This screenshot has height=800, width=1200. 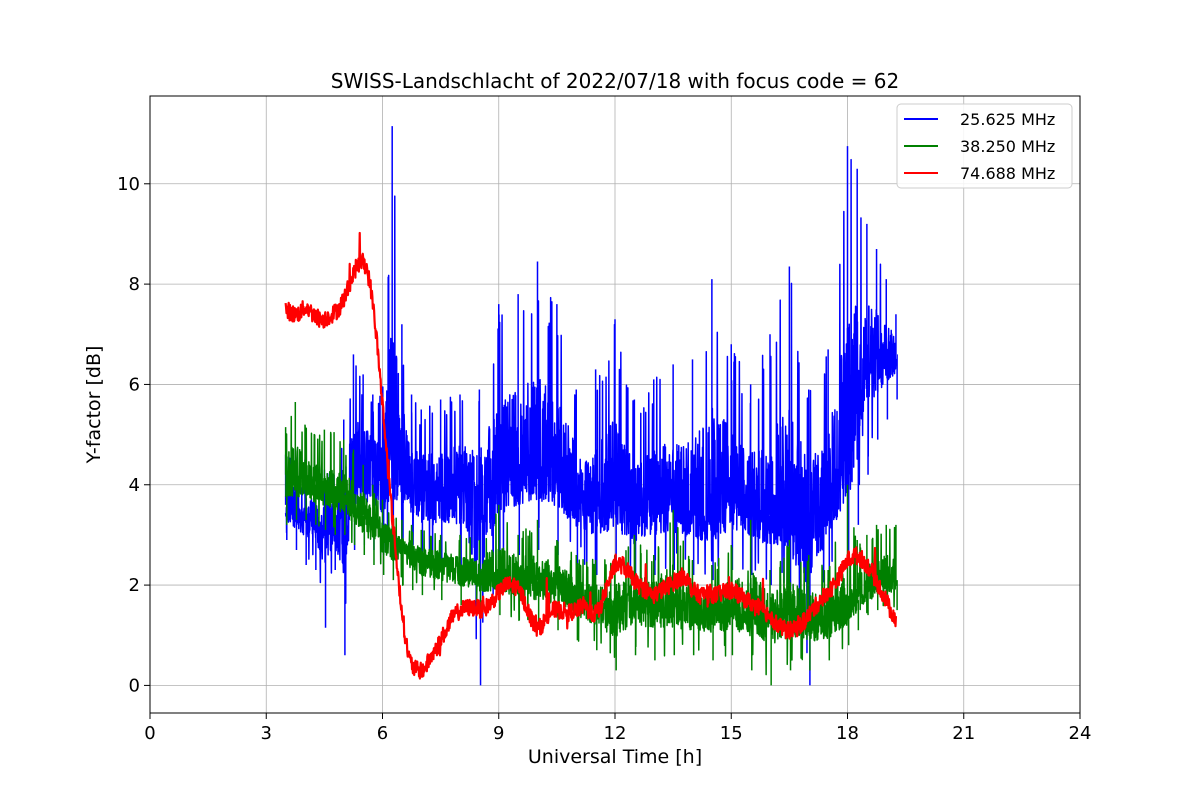 I want to click on x-tick-label: 21, so click(x=963, y=733).